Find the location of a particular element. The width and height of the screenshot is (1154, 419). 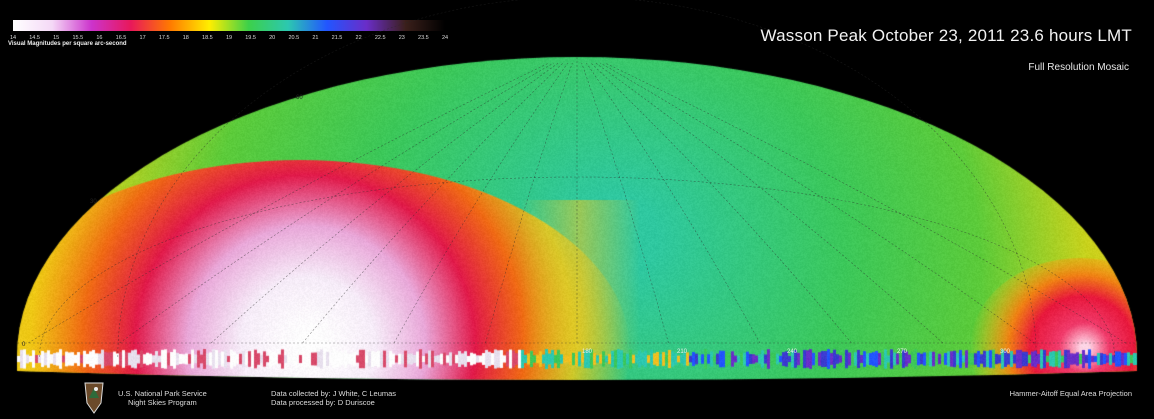

legend-tick-label: 23 is located at coordinates (402, 38).